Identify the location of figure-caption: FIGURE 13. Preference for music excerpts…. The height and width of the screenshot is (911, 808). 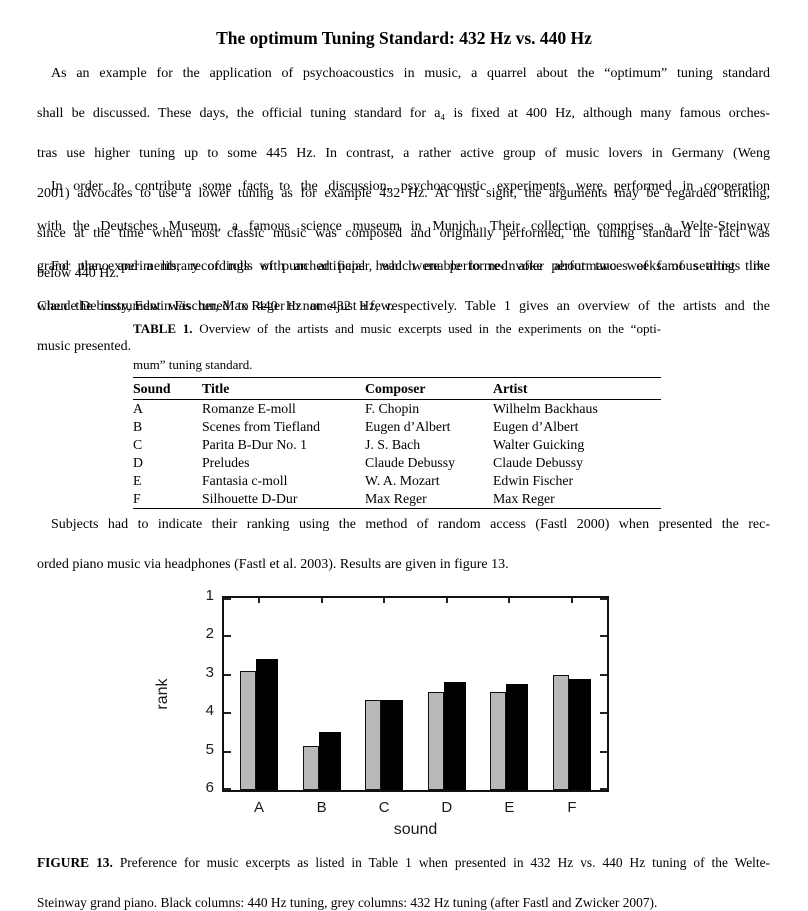
(403, 882).